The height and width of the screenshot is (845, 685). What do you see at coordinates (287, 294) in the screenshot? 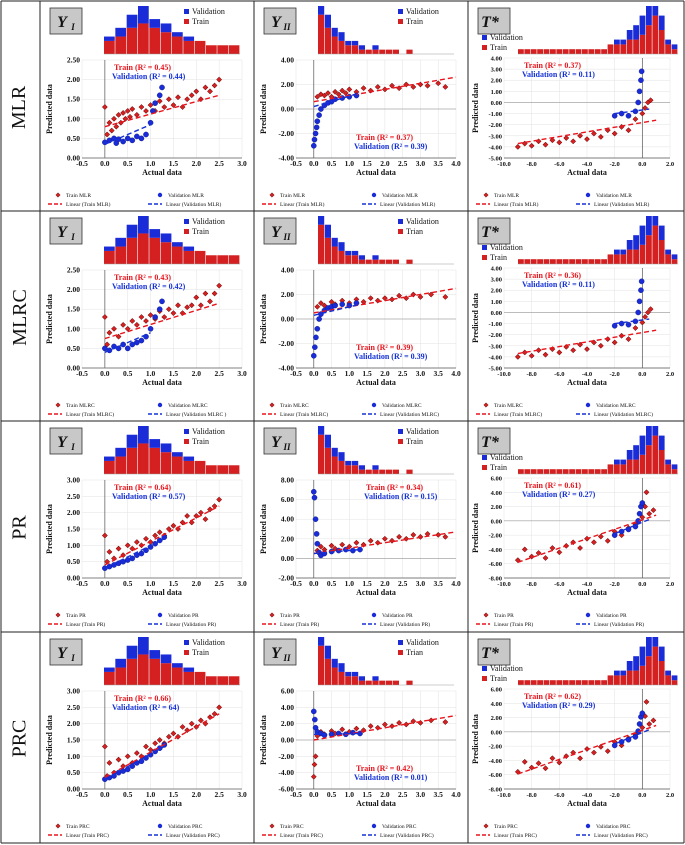
I see `y-tick-label: 2.00` at bounding box center [287, 294].